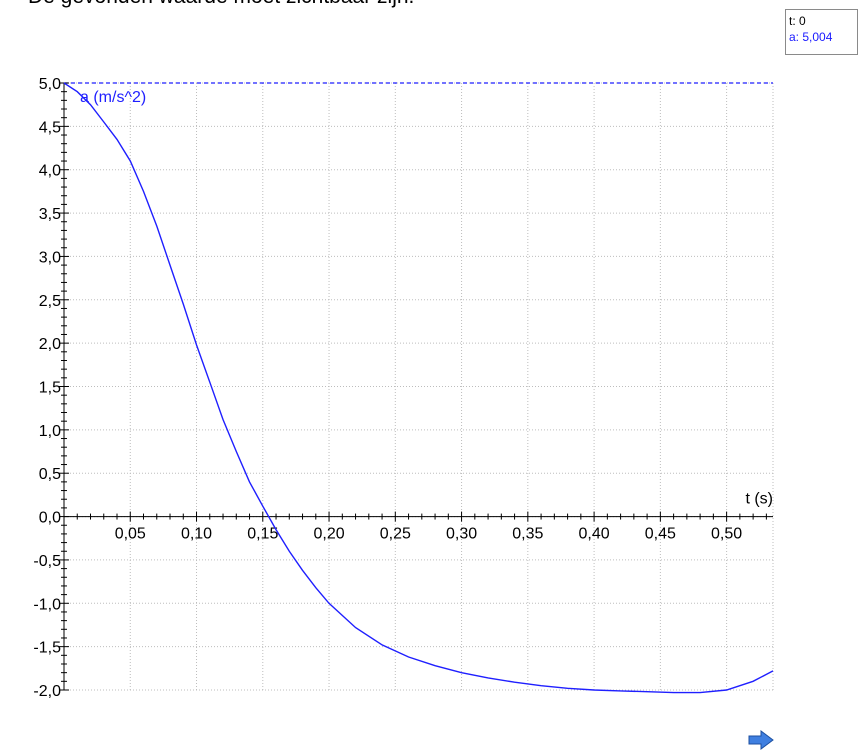 The height and width of the screenshot is (756, 860). Describe the element at coordinates (47, 561) in the screenshot. I see `y-tick-label: -0,5` at that location.